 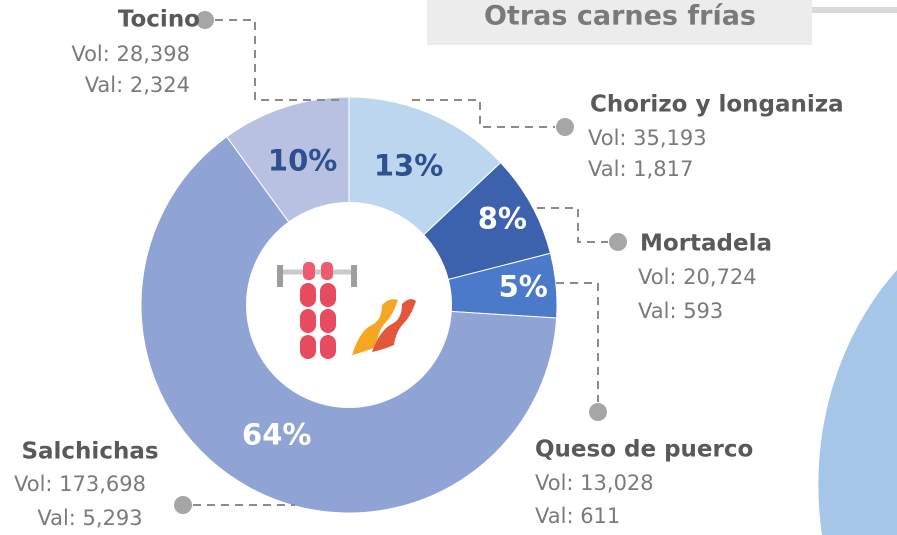 What do you see at coordinates (706, 244) in the screenshot?
I see `category-label: Mortadela` at bounding box center [706, 244].